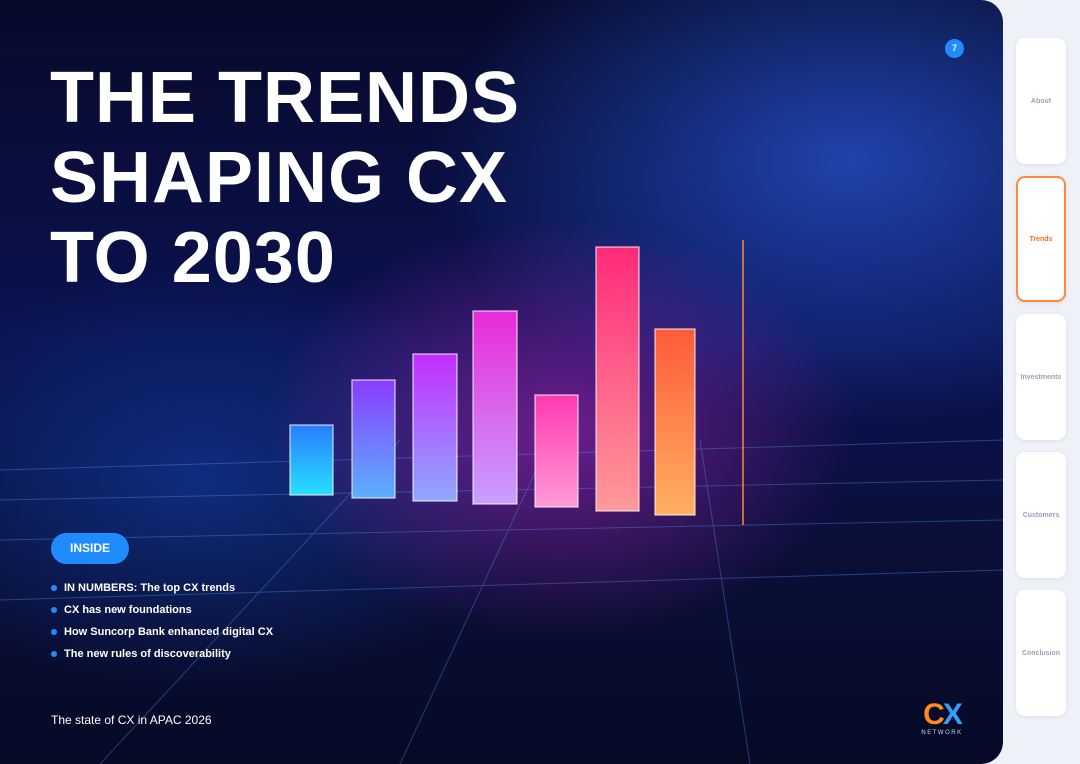  I want to click on logo: CX NETWORK, so click(942, 718).